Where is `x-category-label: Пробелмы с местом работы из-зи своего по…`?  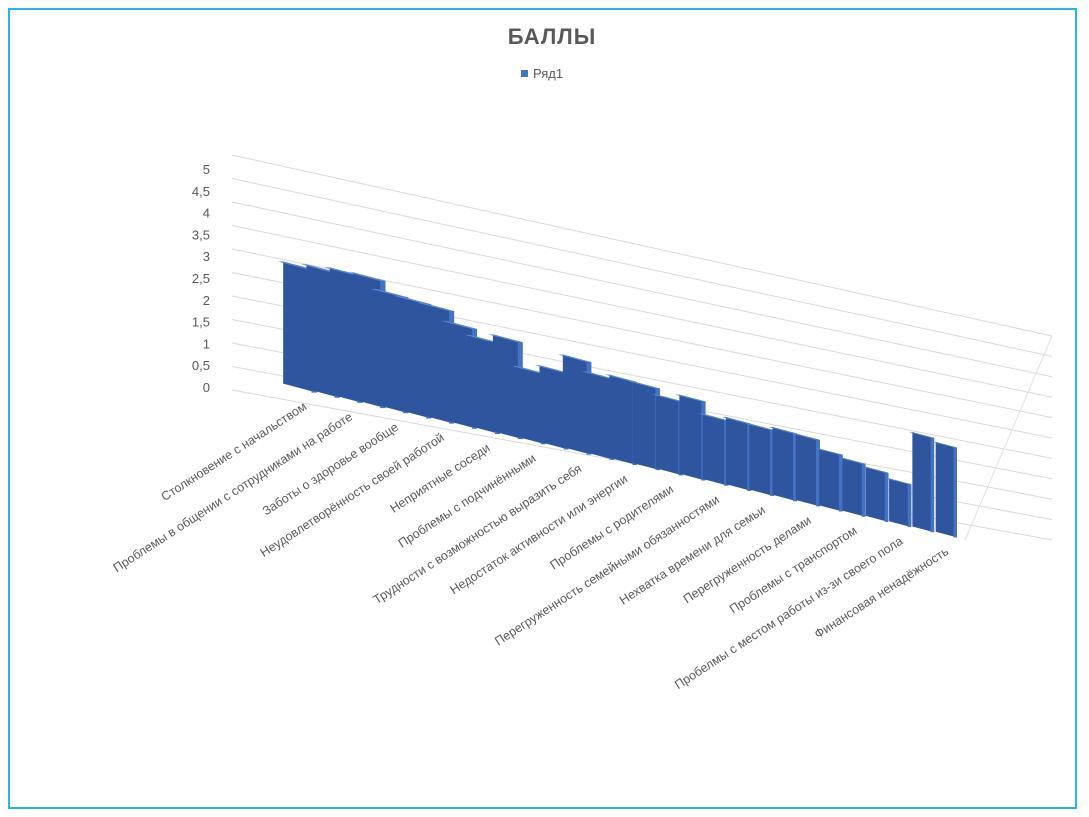 x-category-label: Пробелмы с местом работы из-зи своего по… is located at coordinates (788, 613).